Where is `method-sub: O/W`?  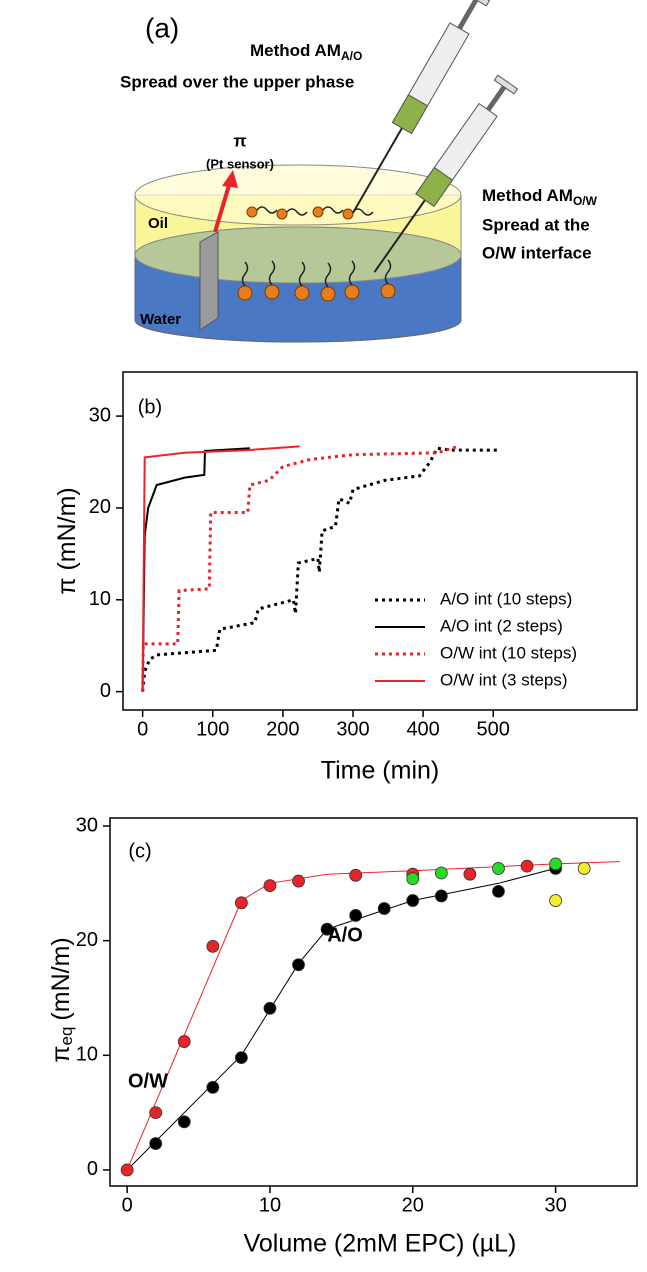 method-sub: O/W is located at coordinates (585, 201).